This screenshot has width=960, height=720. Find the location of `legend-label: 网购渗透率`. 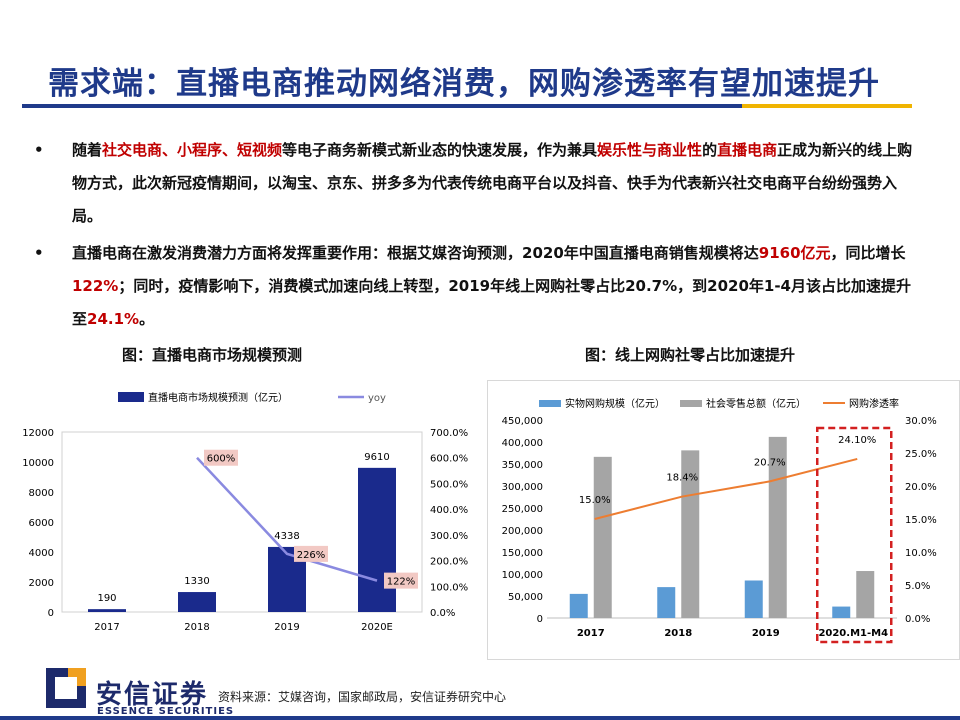

legend-label: 网购渗透率 is located at coordinates (874, 403).